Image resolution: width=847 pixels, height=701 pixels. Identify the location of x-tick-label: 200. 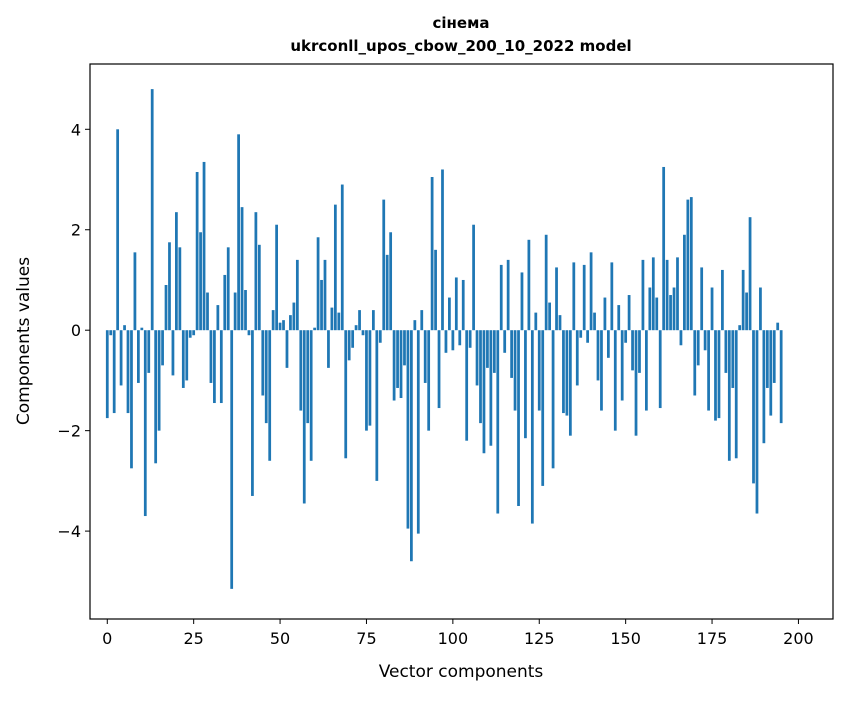
(798, 638).